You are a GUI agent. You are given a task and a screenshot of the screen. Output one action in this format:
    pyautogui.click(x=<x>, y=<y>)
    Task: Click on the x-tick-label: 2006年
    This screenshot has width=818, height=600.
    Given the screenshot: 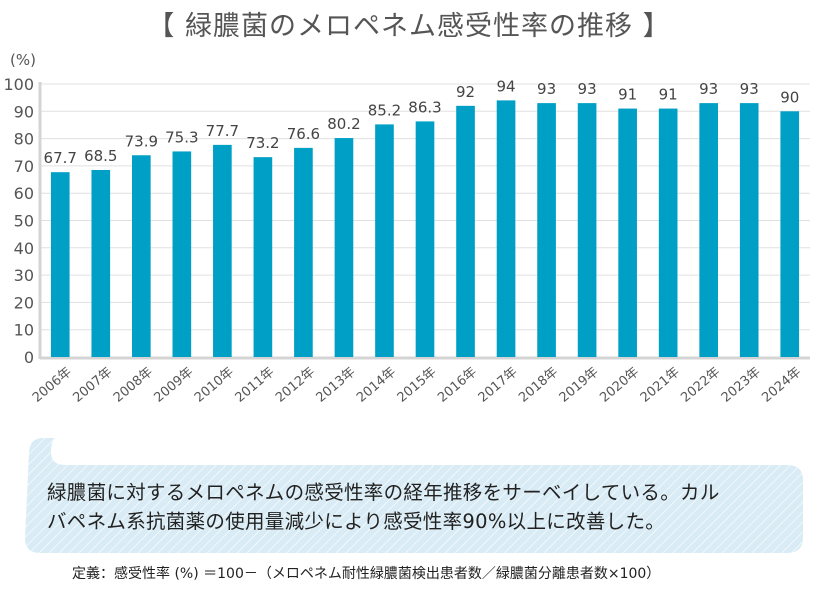 What is the action you would take?
    pyautogui.click(x=52, y=385)
    